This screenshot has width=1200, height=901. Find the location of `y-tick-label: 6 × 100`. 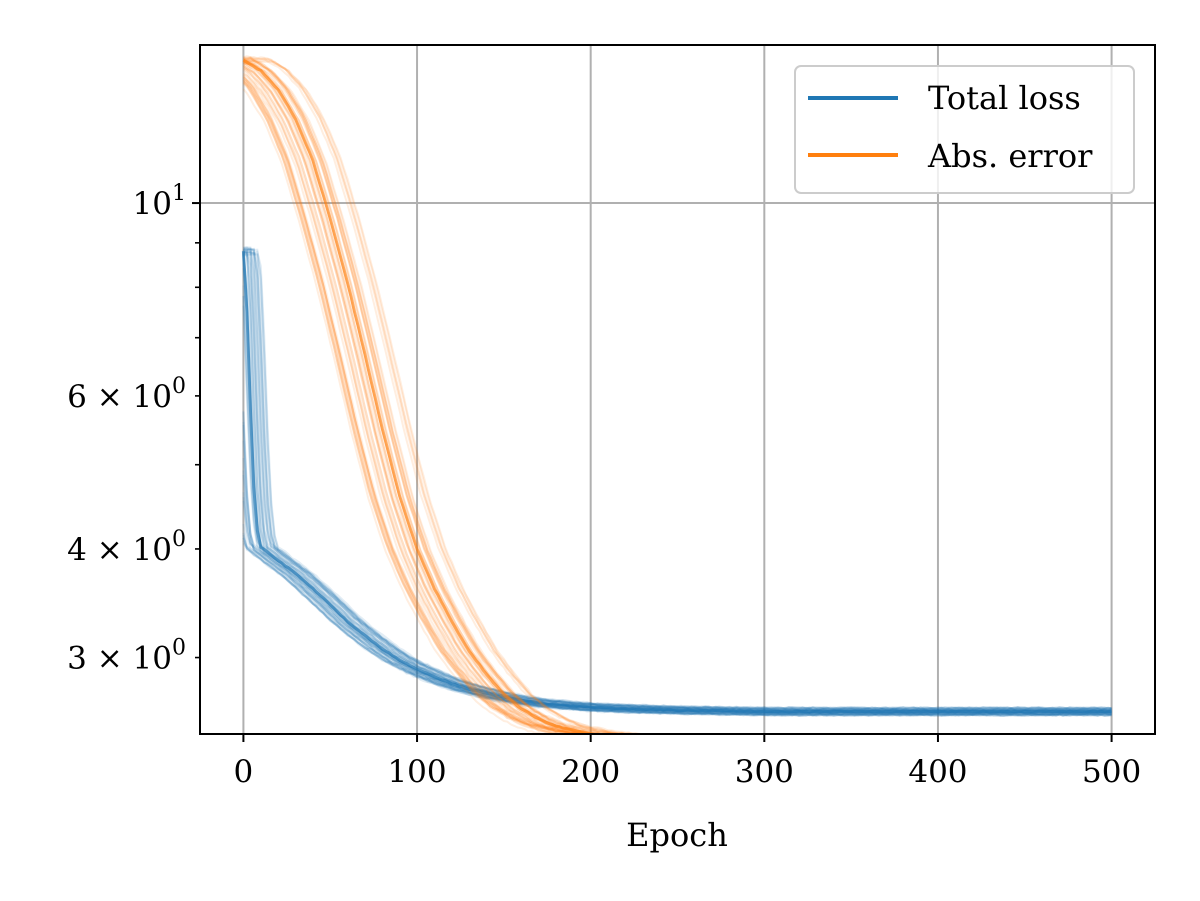

y-tick-label: 6 × 100 is located at coordinates (126, 394).